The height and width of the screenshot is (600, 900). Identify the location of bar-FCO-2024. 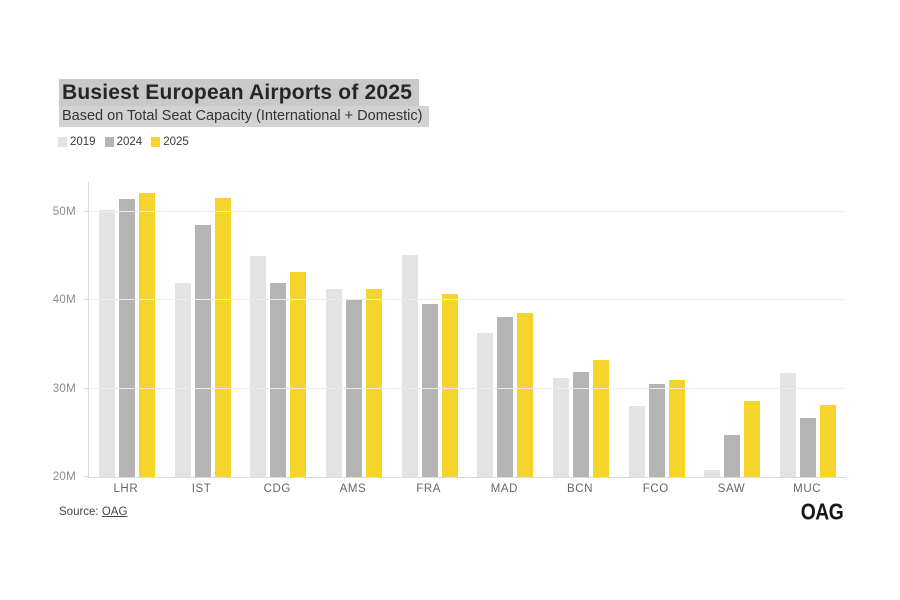
(656, 430).